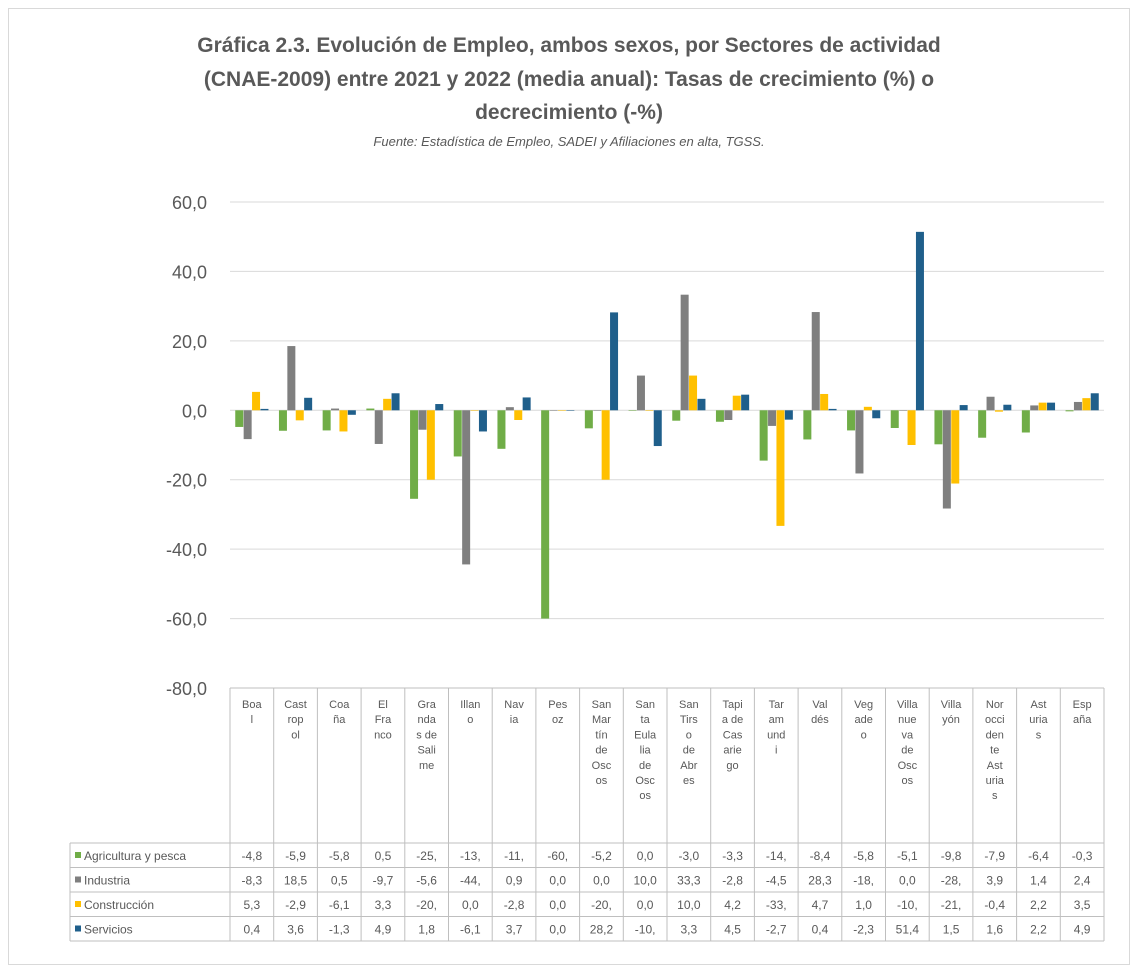 The image size is (1138, 973). I want to click on category-label: a de, so click(732, 720).